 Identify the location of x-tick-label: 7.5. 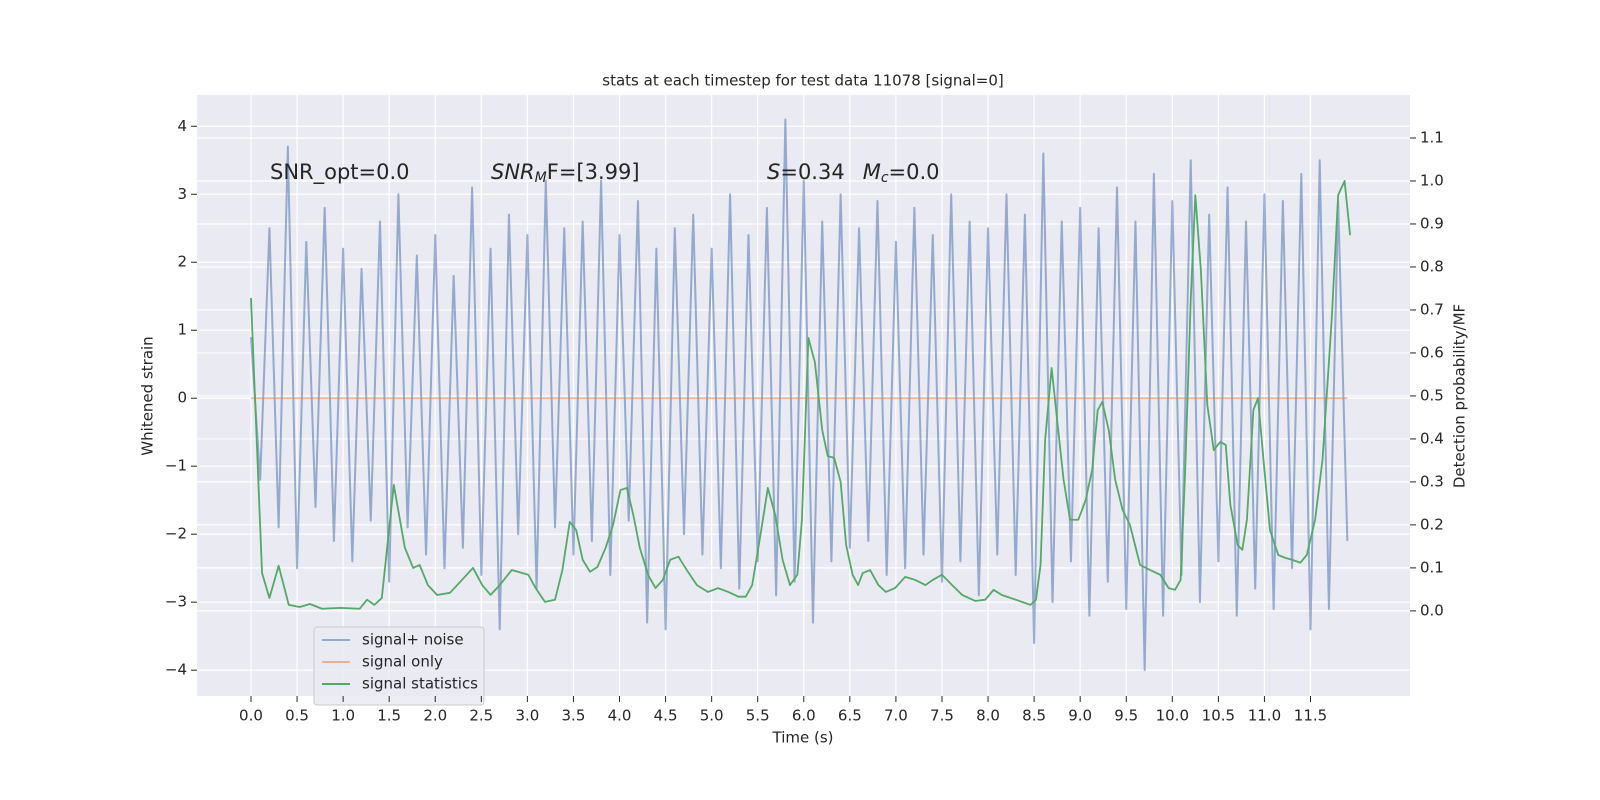
(942, 716).